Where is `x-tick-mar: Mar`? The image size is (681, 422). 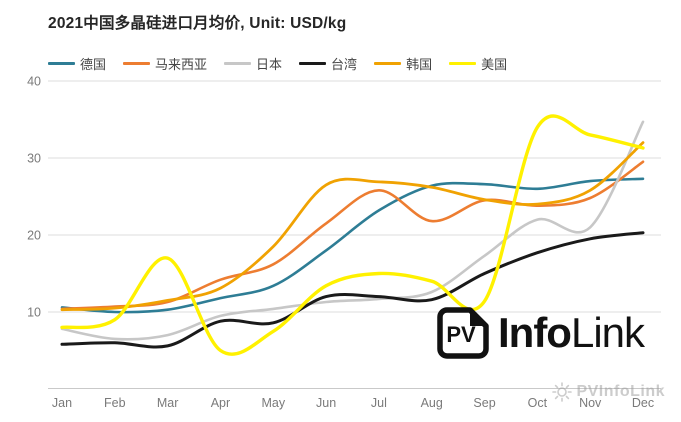 x-tick-mar: Mar is located at coordinates (168, 403).